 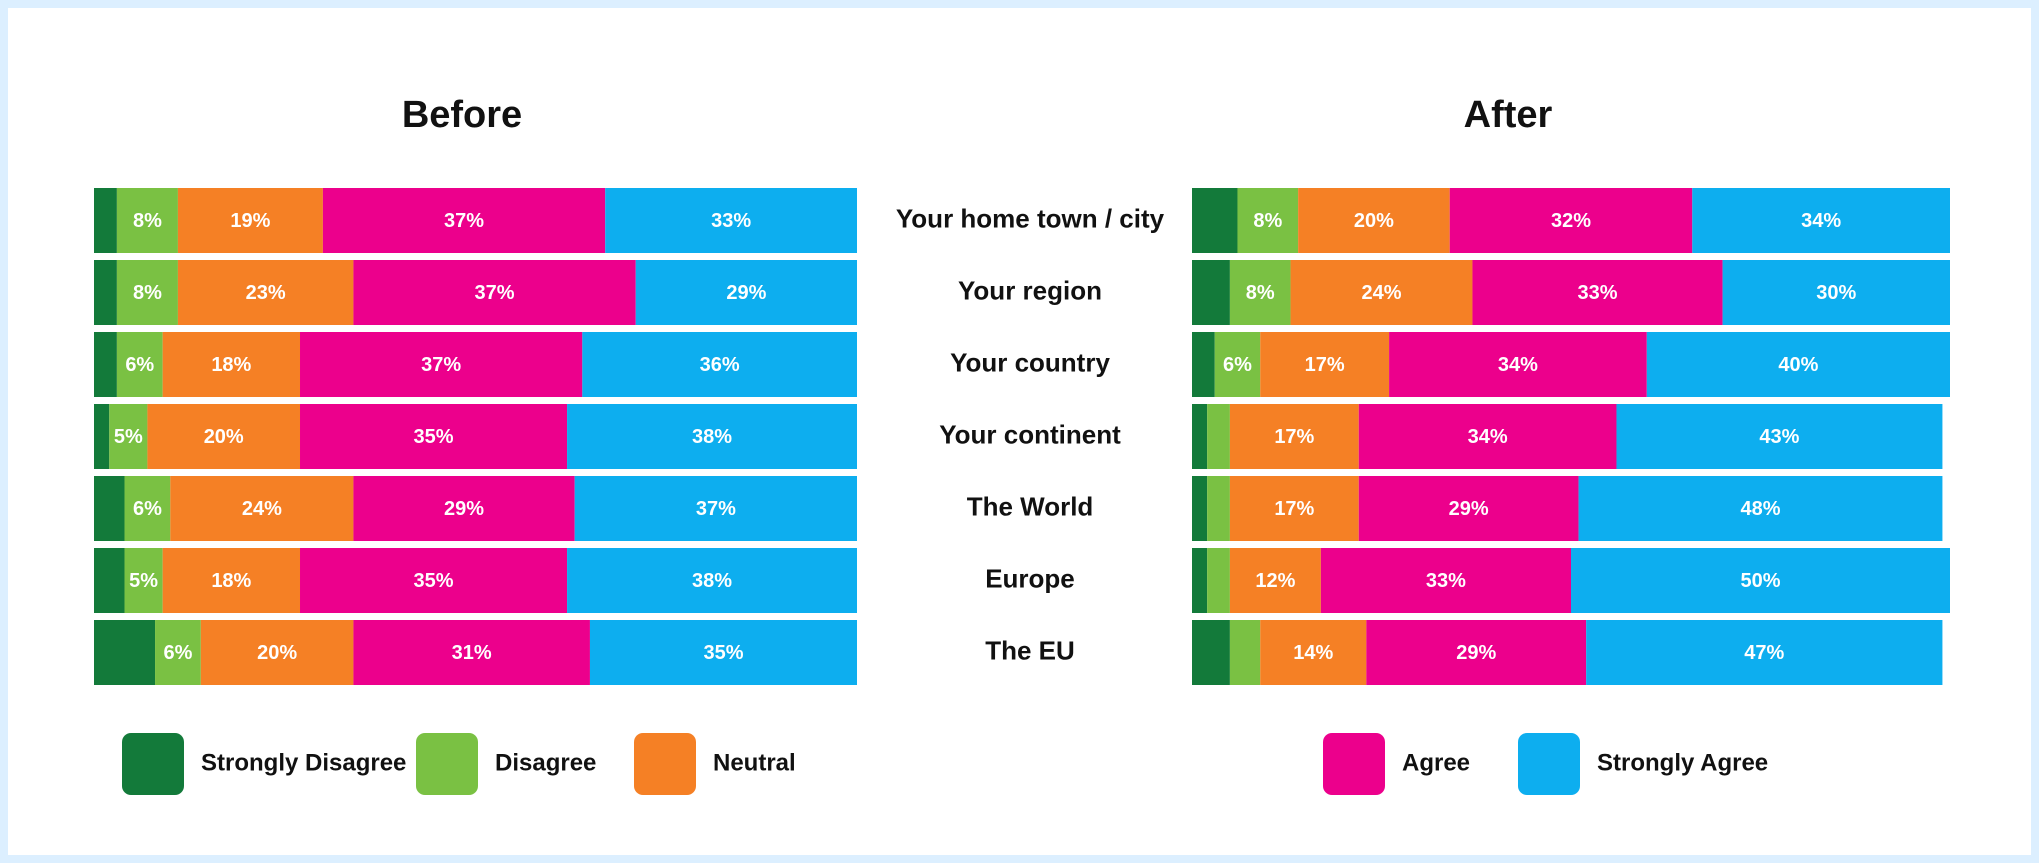 I want to click on data-label: 50%, so click(x=1760, y=581).